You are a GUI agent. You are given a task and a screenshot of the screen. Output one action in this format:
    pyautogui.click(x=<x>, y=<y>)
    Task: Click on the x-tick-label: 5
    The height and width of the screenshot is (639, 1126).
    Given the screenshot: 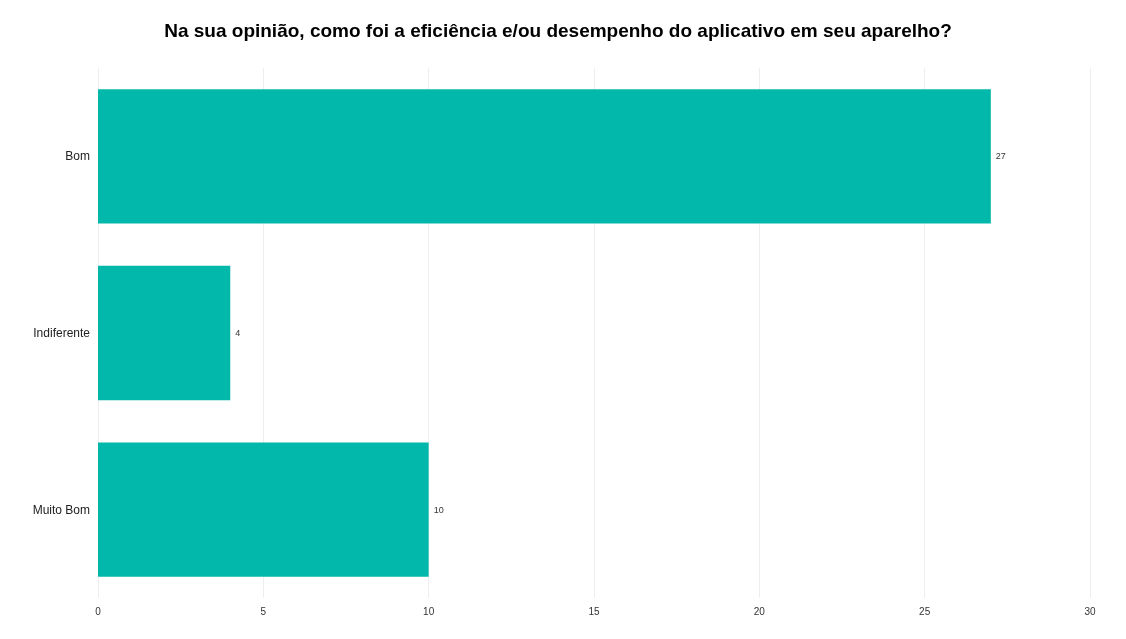 What is the action you would take?
    pyautogui.click(x=263, y=611)
    